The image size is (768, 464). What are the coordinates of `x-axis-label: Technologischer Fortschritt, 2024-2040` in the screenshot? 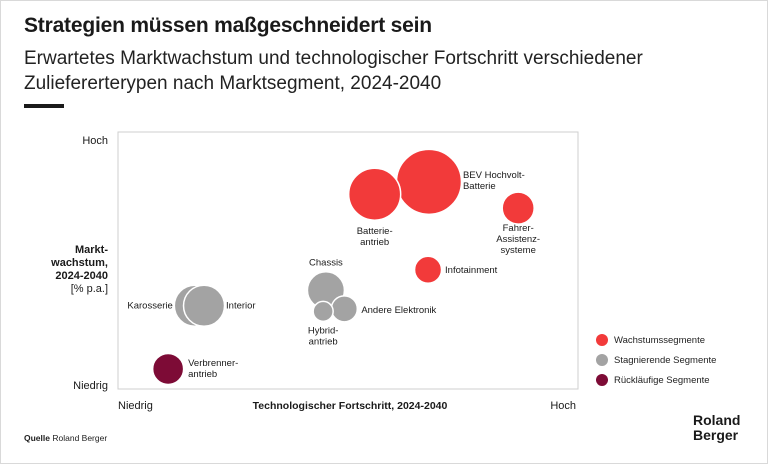 It's located at (350, 406).